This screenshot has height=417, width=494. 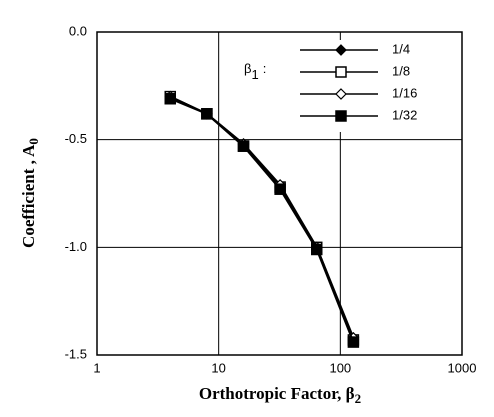 What do you see at coordinates (33, 141) in the screenshot?
I see `y-label-sub: 0` at bounding box center [33, 141].